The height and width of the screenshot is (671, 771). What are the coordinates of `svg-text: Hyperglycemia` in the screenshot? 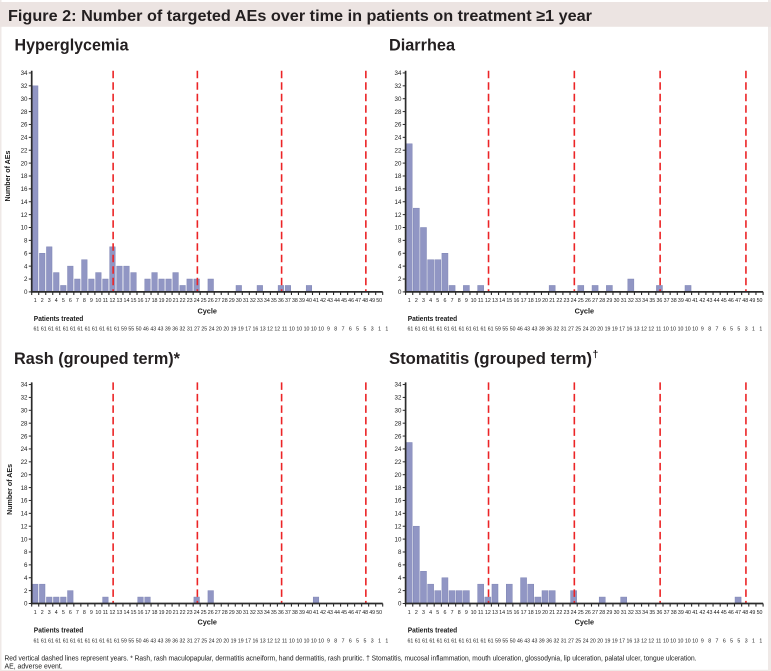 It's located at (72, 46).